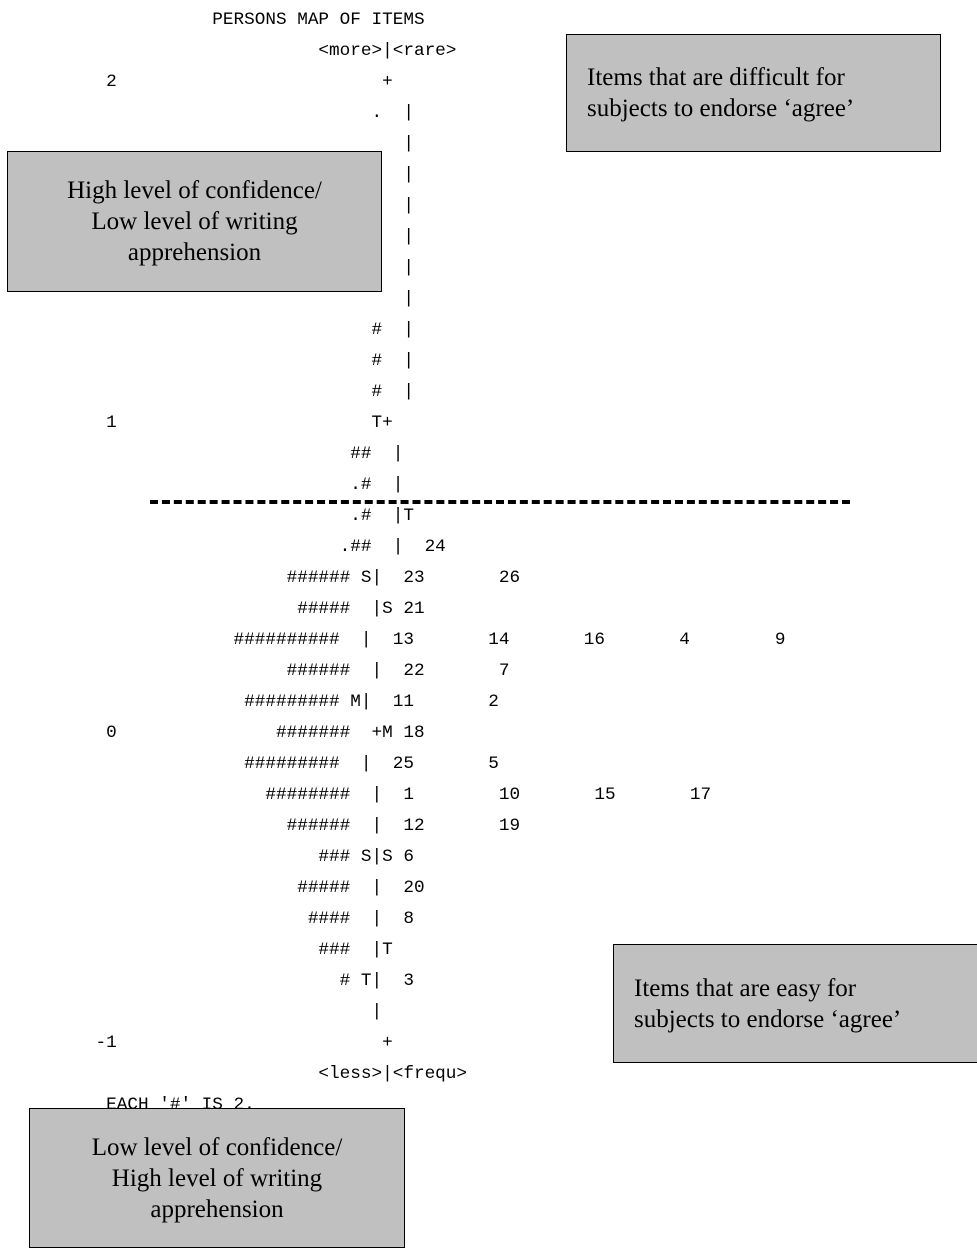 The width and height of the screenshot is (977, 1248). I want to click on map-line: ###### S| 23 26, so click(260, 578).